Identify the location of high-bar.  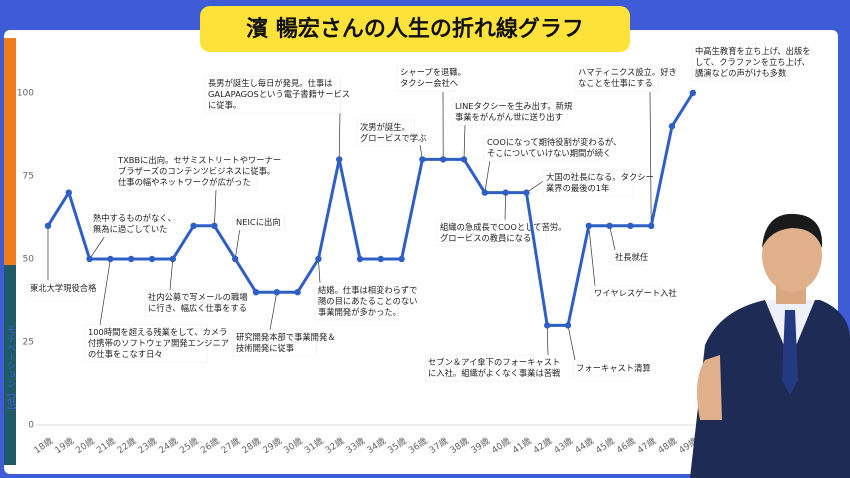
(10, 151).